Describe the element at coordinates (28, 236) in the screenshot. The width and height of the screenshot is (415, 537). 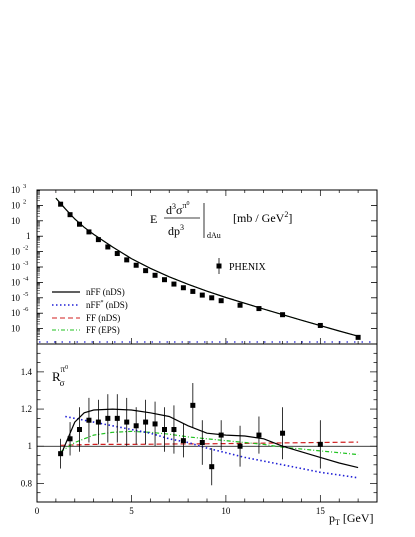
I see `spectrum-ytick-label: 1` at that location.